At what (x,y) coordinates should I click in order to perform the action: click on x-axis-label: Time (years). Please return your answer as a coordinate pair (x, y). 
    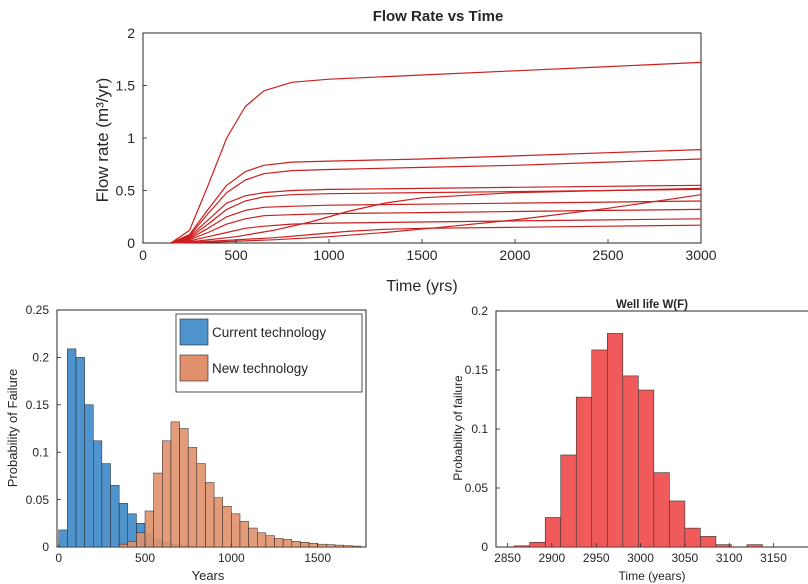
    Looking at the image, I should click on (652, 576).